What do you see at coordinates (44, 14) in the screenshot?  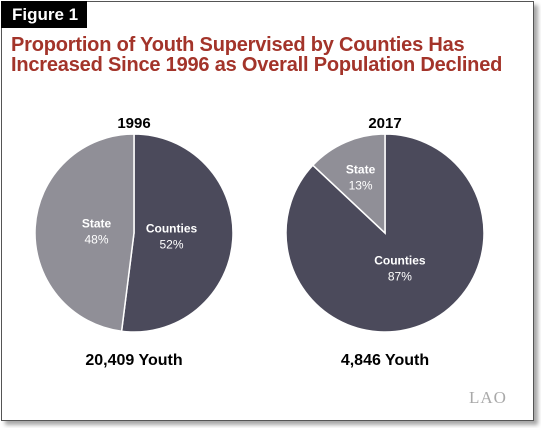 I see `figure-label: Figure 1` at bounding box center [44, 14].